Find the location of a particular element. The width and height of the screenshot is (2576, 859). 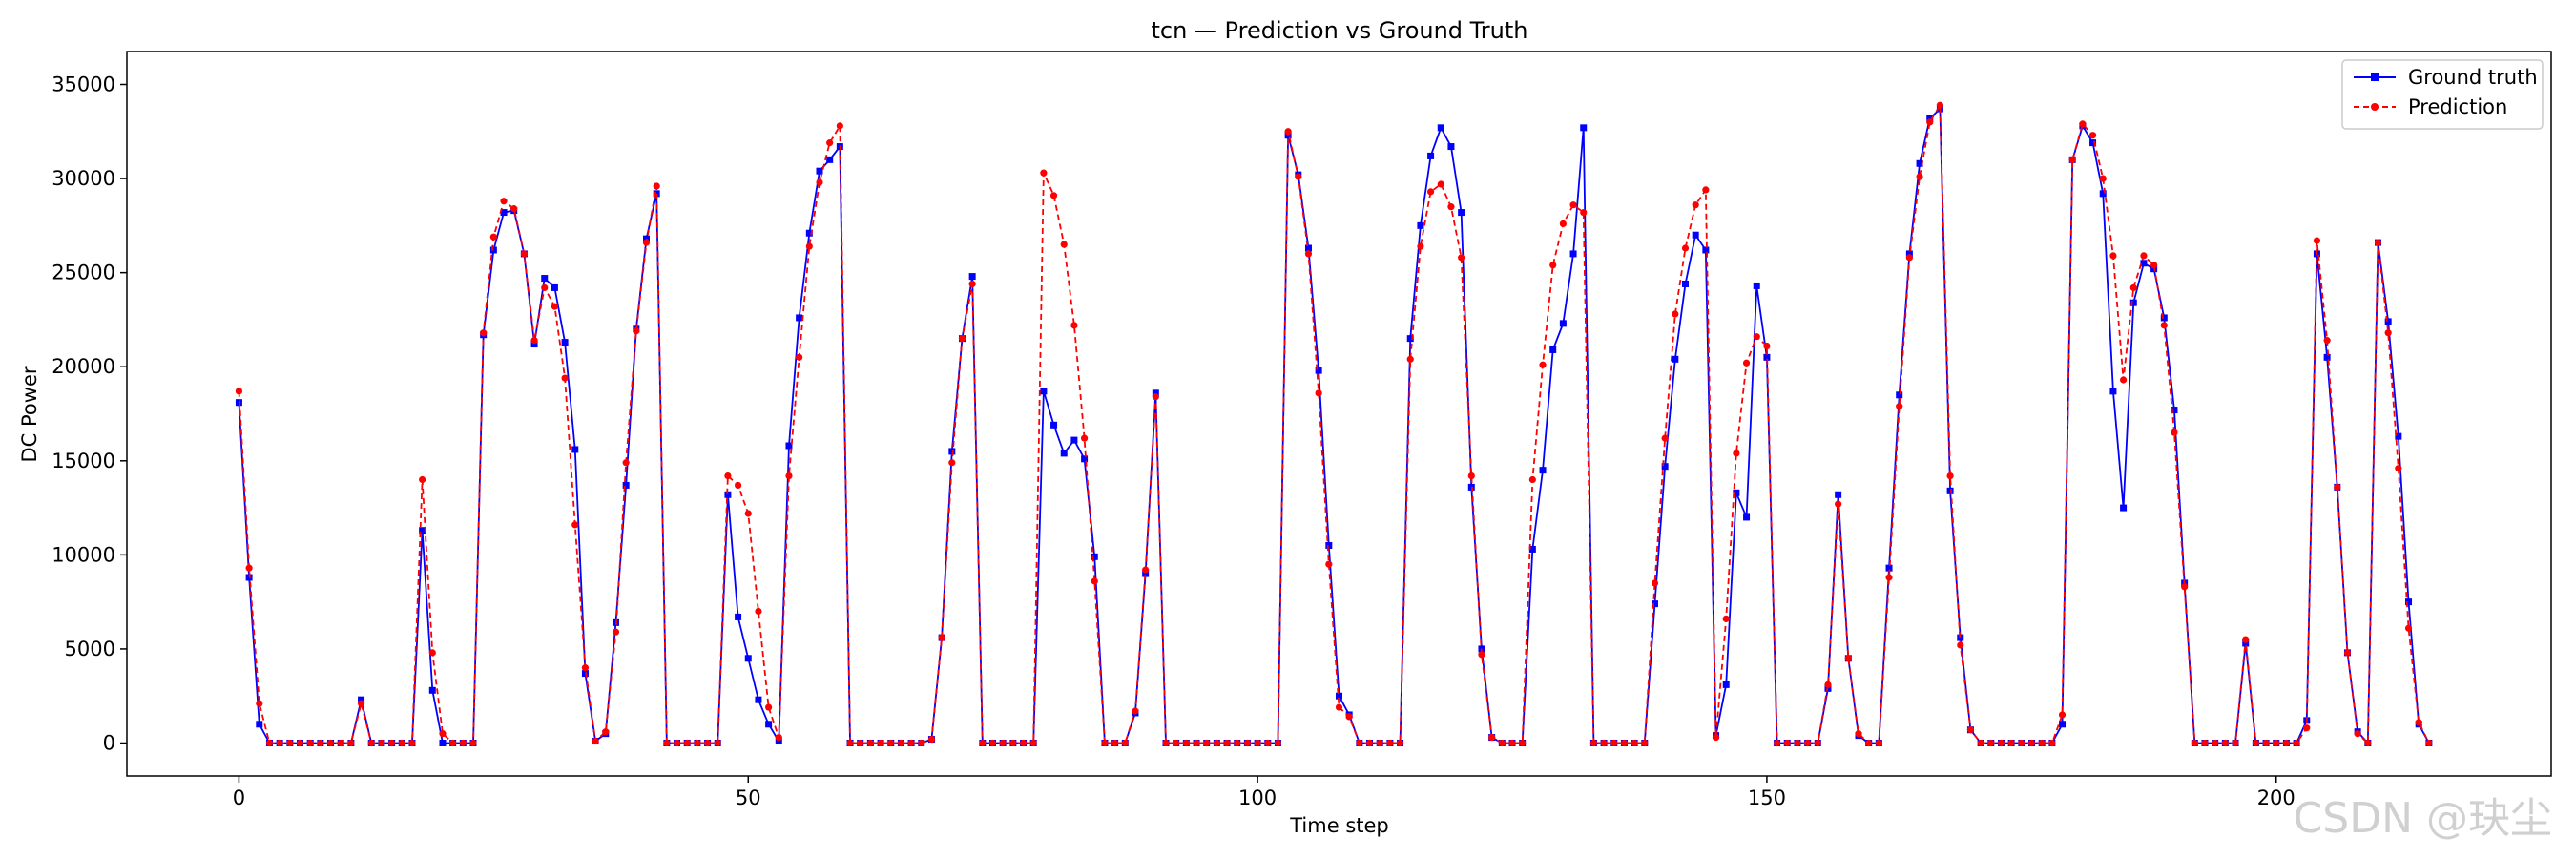

x-tick-label-0: 0 is located at coordinates (239, 797).